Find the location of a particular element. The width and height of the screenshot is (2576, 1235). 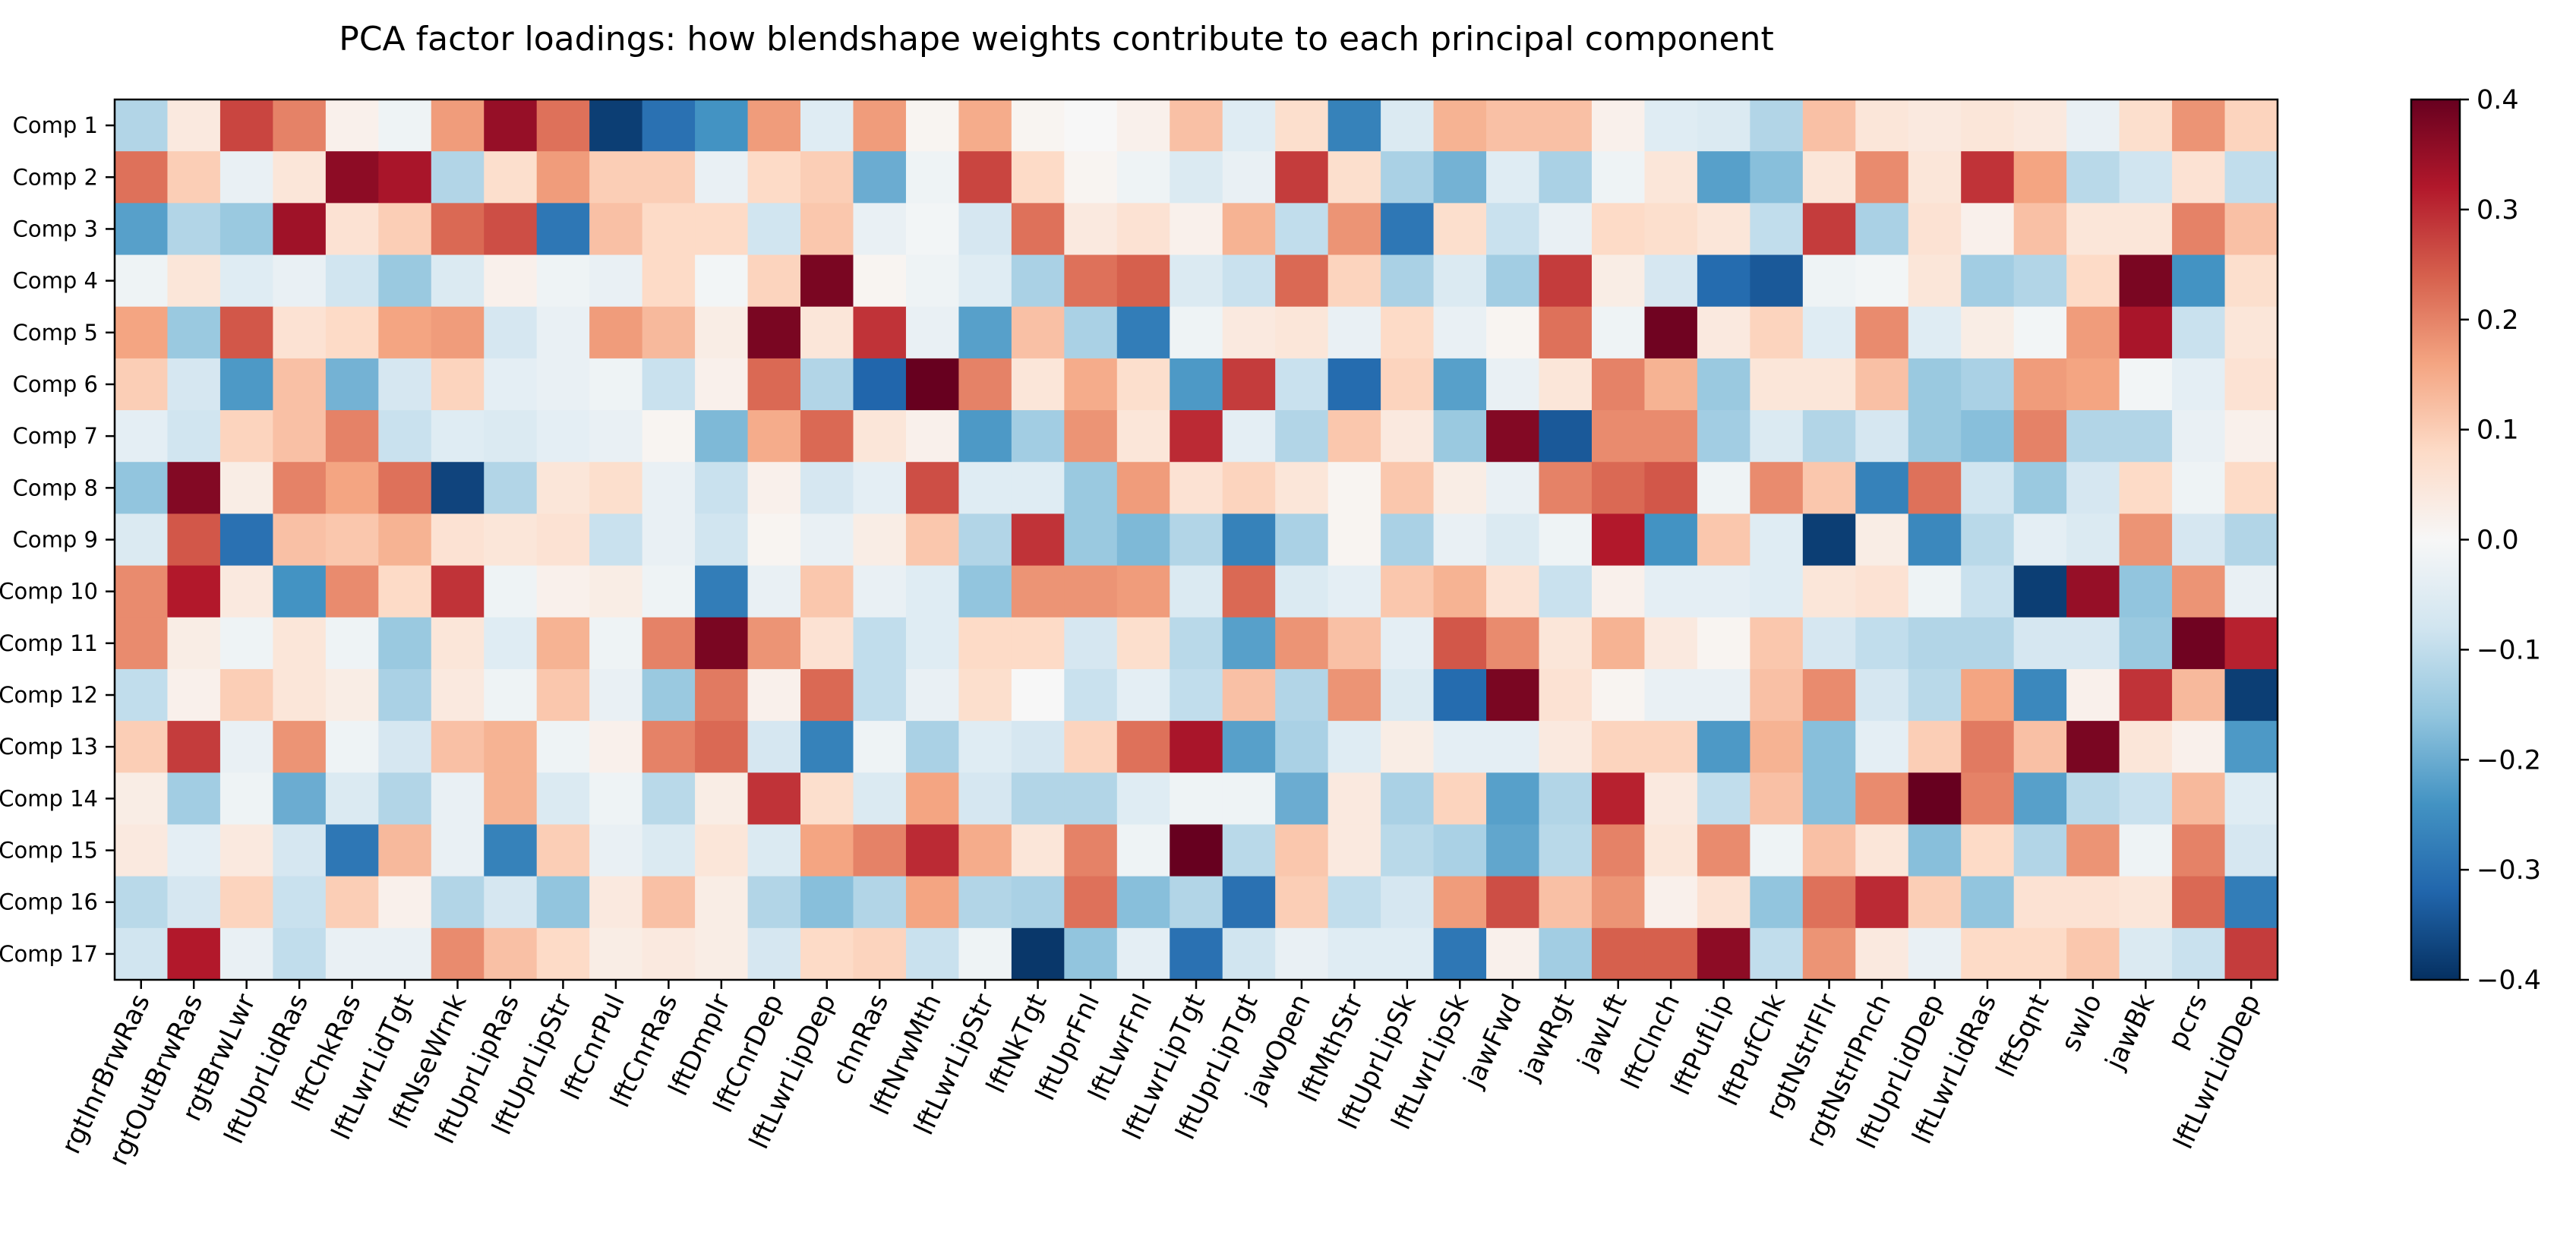

colorbar-tick-label: 0.0 is located at coordinates (2498, 541).